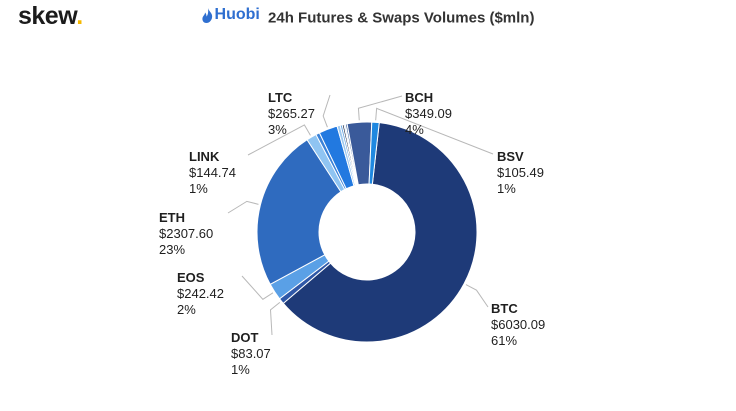  Describe the element at coordinates (257, 287) in the screenshot. I see `leader-eos` at that location.